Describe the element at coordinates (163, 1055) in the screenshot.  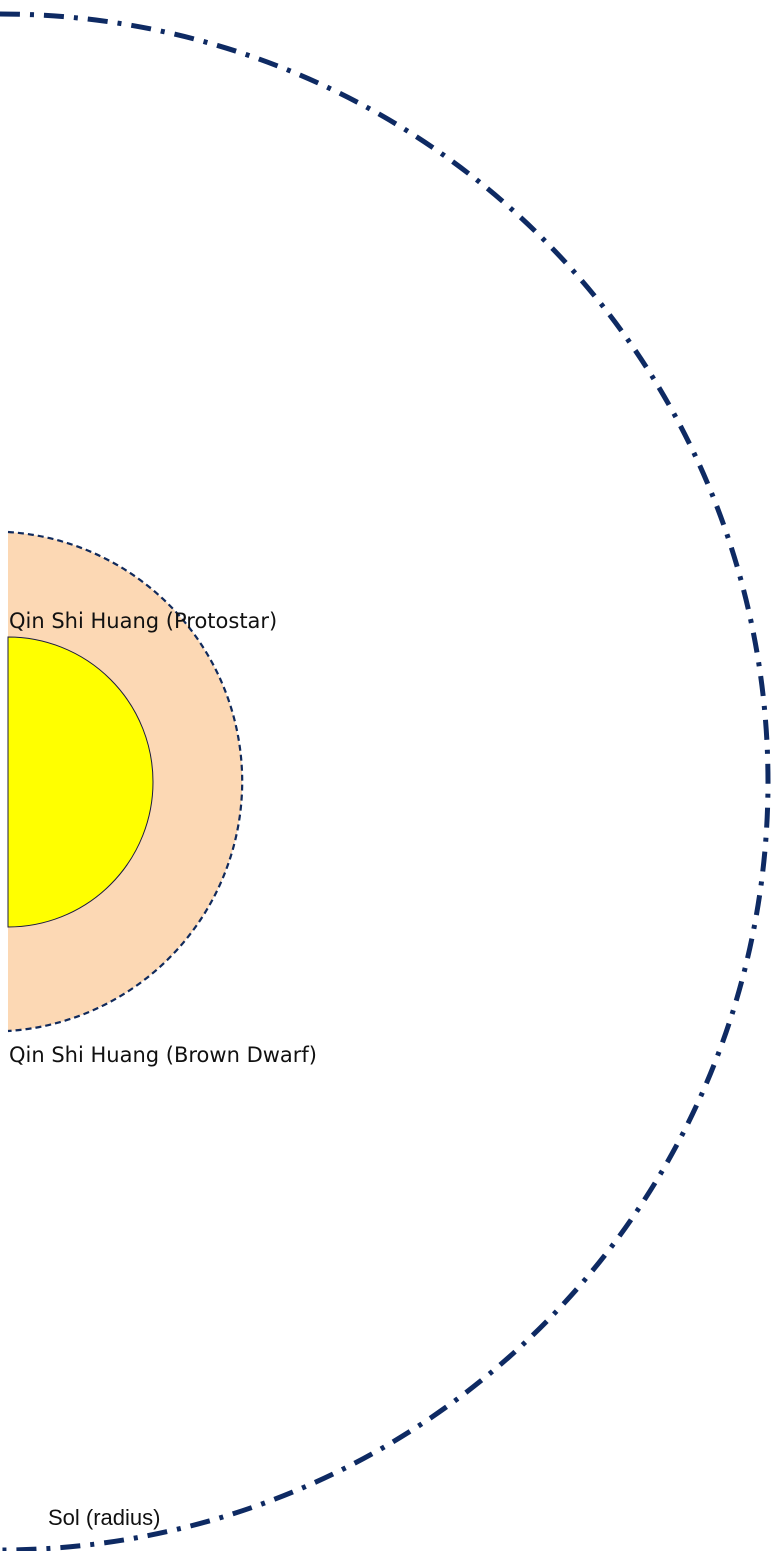
I see `brown-dwarf-label: Qin Shi Huang (Brown Dwarf)` at that location.